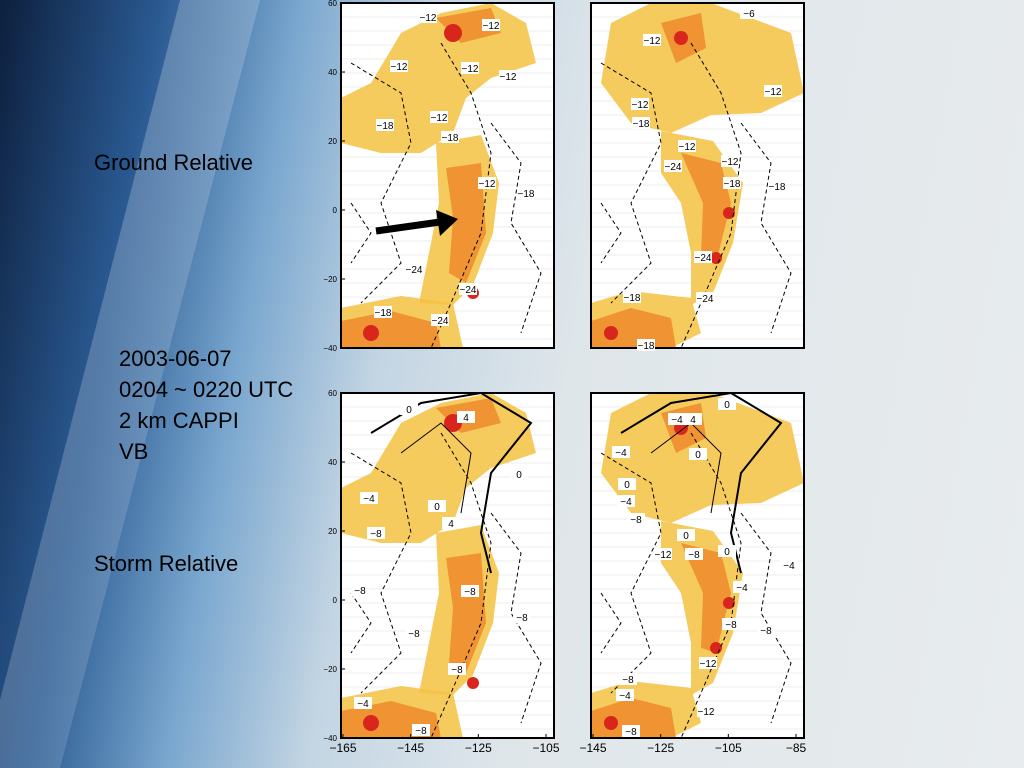  I want to click on x-tick-label: −105, so click(545, 748).